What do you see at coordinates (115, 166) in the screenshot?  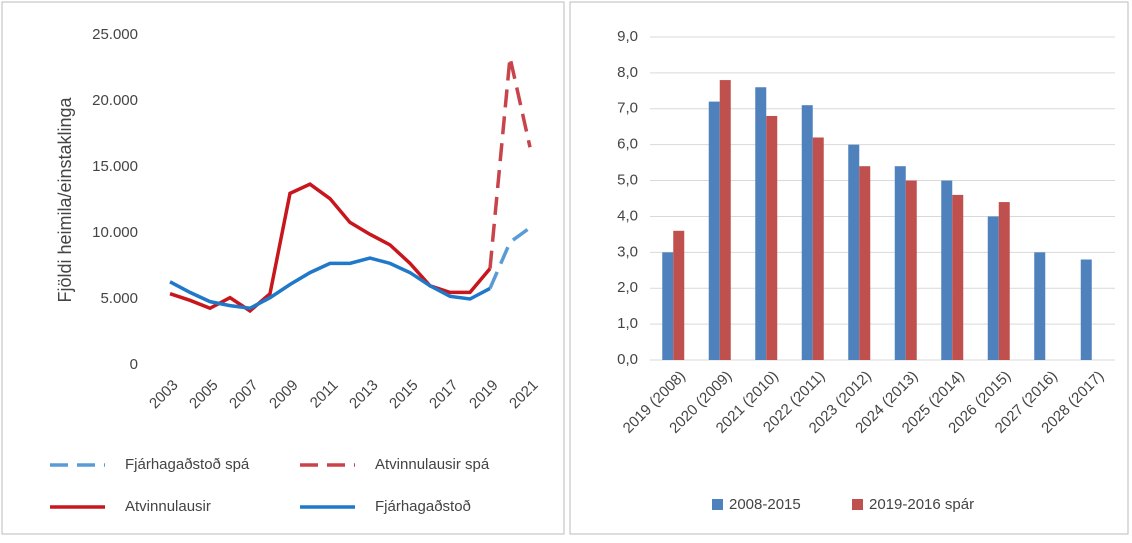 I see `y-tick-label: 15.000` at bounding box center [115, 166].